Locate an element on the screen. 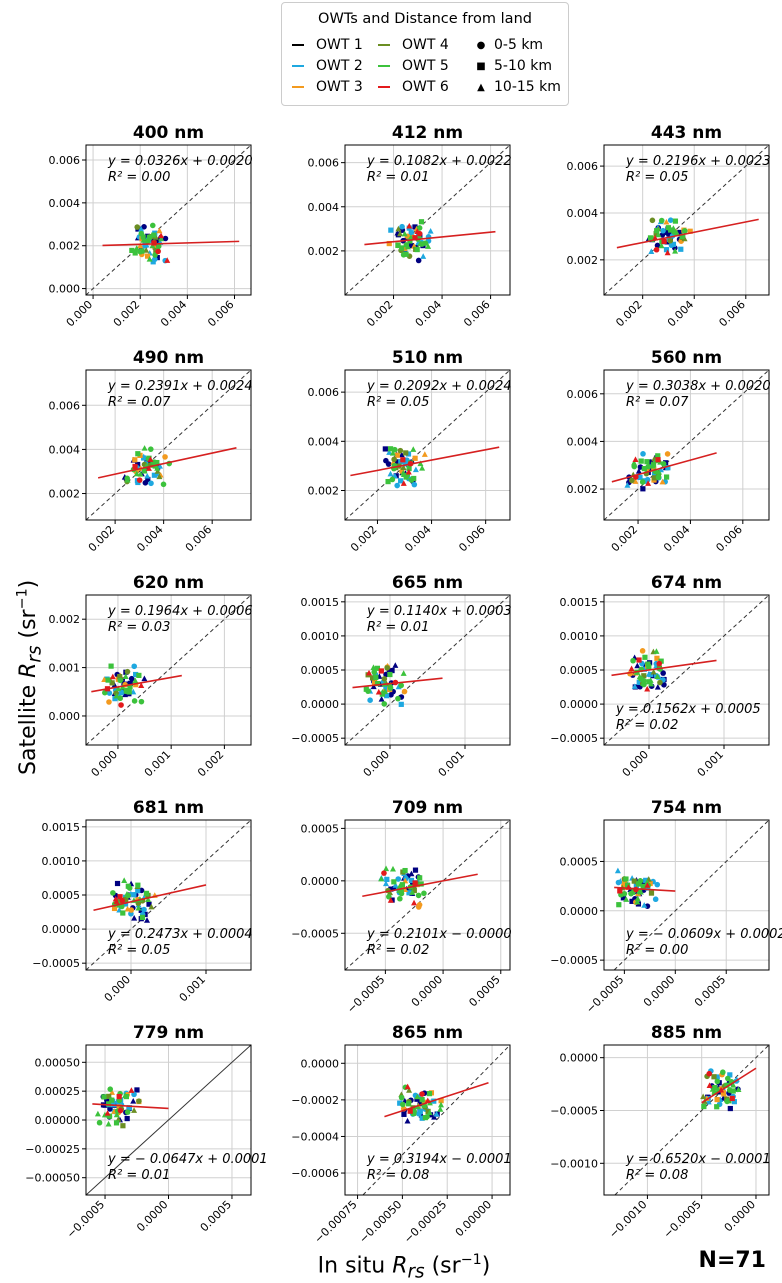 Image resolution: width=782 pixels, height=1283 pixels. r-squared: R² = 0.01 is located at coordinates (398, 177).